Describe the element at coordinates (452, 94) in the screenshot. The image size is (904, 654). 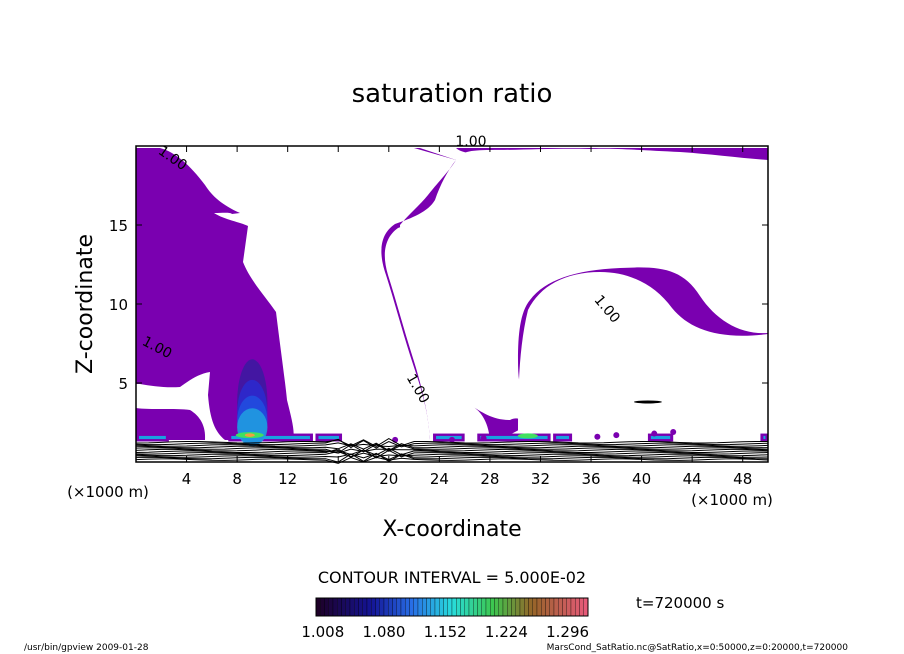
I see `chart-title: saturation ratio` at that location.